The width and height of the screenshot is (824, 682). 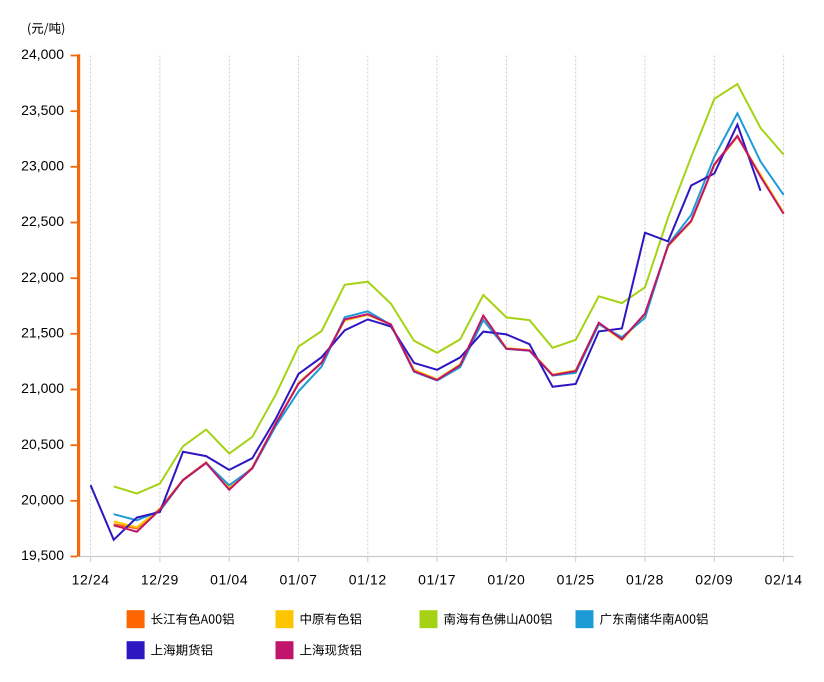 What do you see at coordinates (714, 579) in the screenshot?
I see `svg-text: 02/09` at bounding box center [714, 579].